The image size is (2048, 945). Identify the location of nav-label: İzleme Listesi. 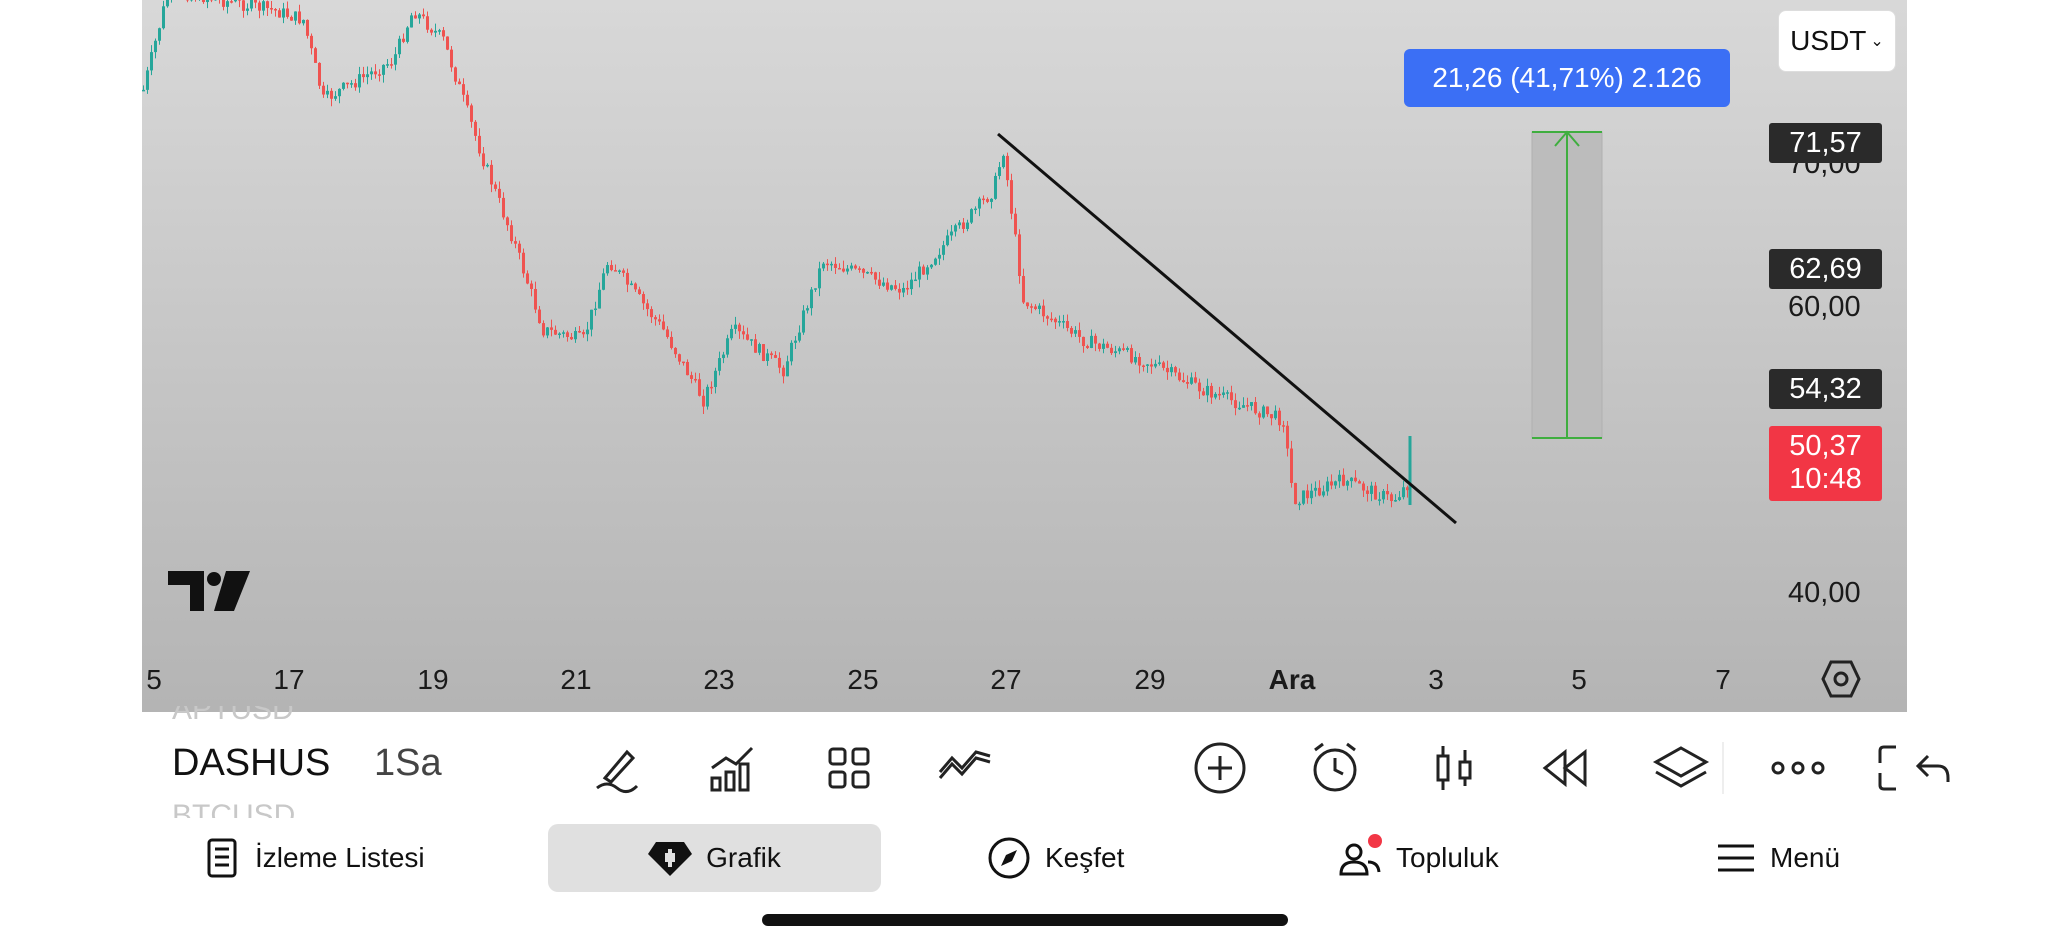
(340, 857).